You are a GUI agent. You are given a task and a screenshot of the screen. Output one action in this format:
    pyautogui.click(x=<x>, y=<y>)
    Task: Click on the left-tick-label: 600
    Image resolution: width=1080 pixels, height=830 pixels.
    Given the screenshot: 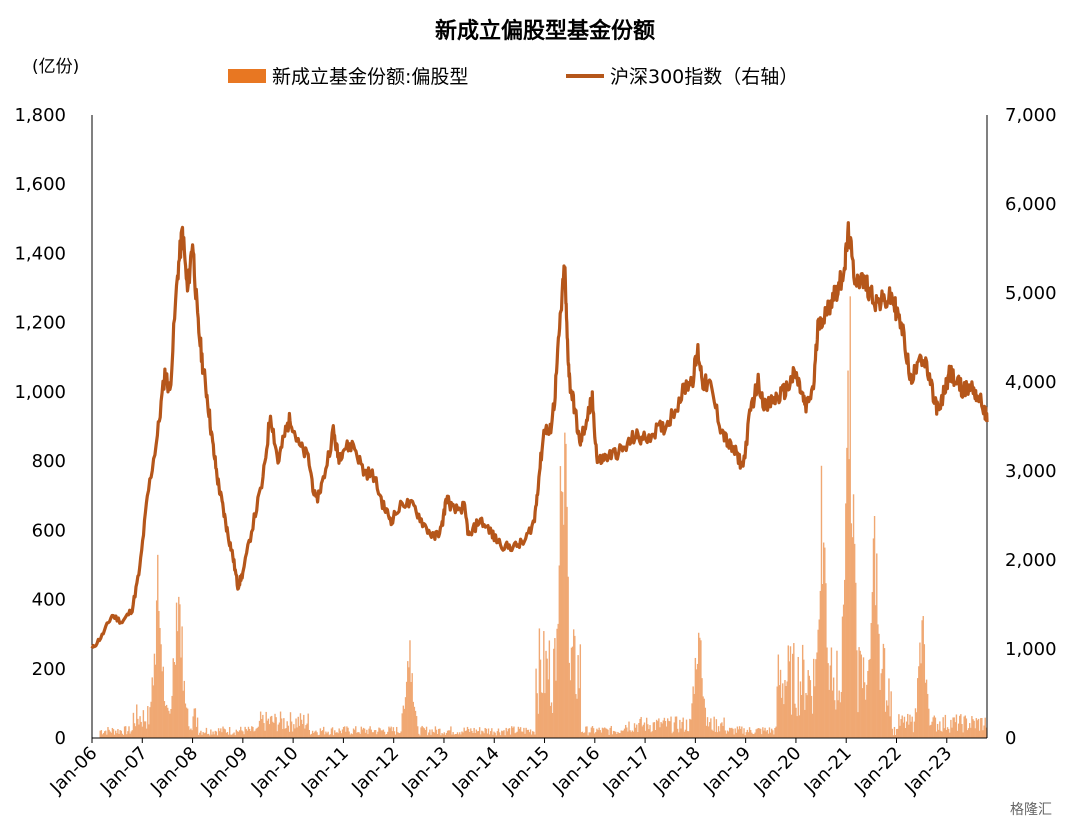 What is the action you would take?
    pyautogui.click(x=49, y=530)
    